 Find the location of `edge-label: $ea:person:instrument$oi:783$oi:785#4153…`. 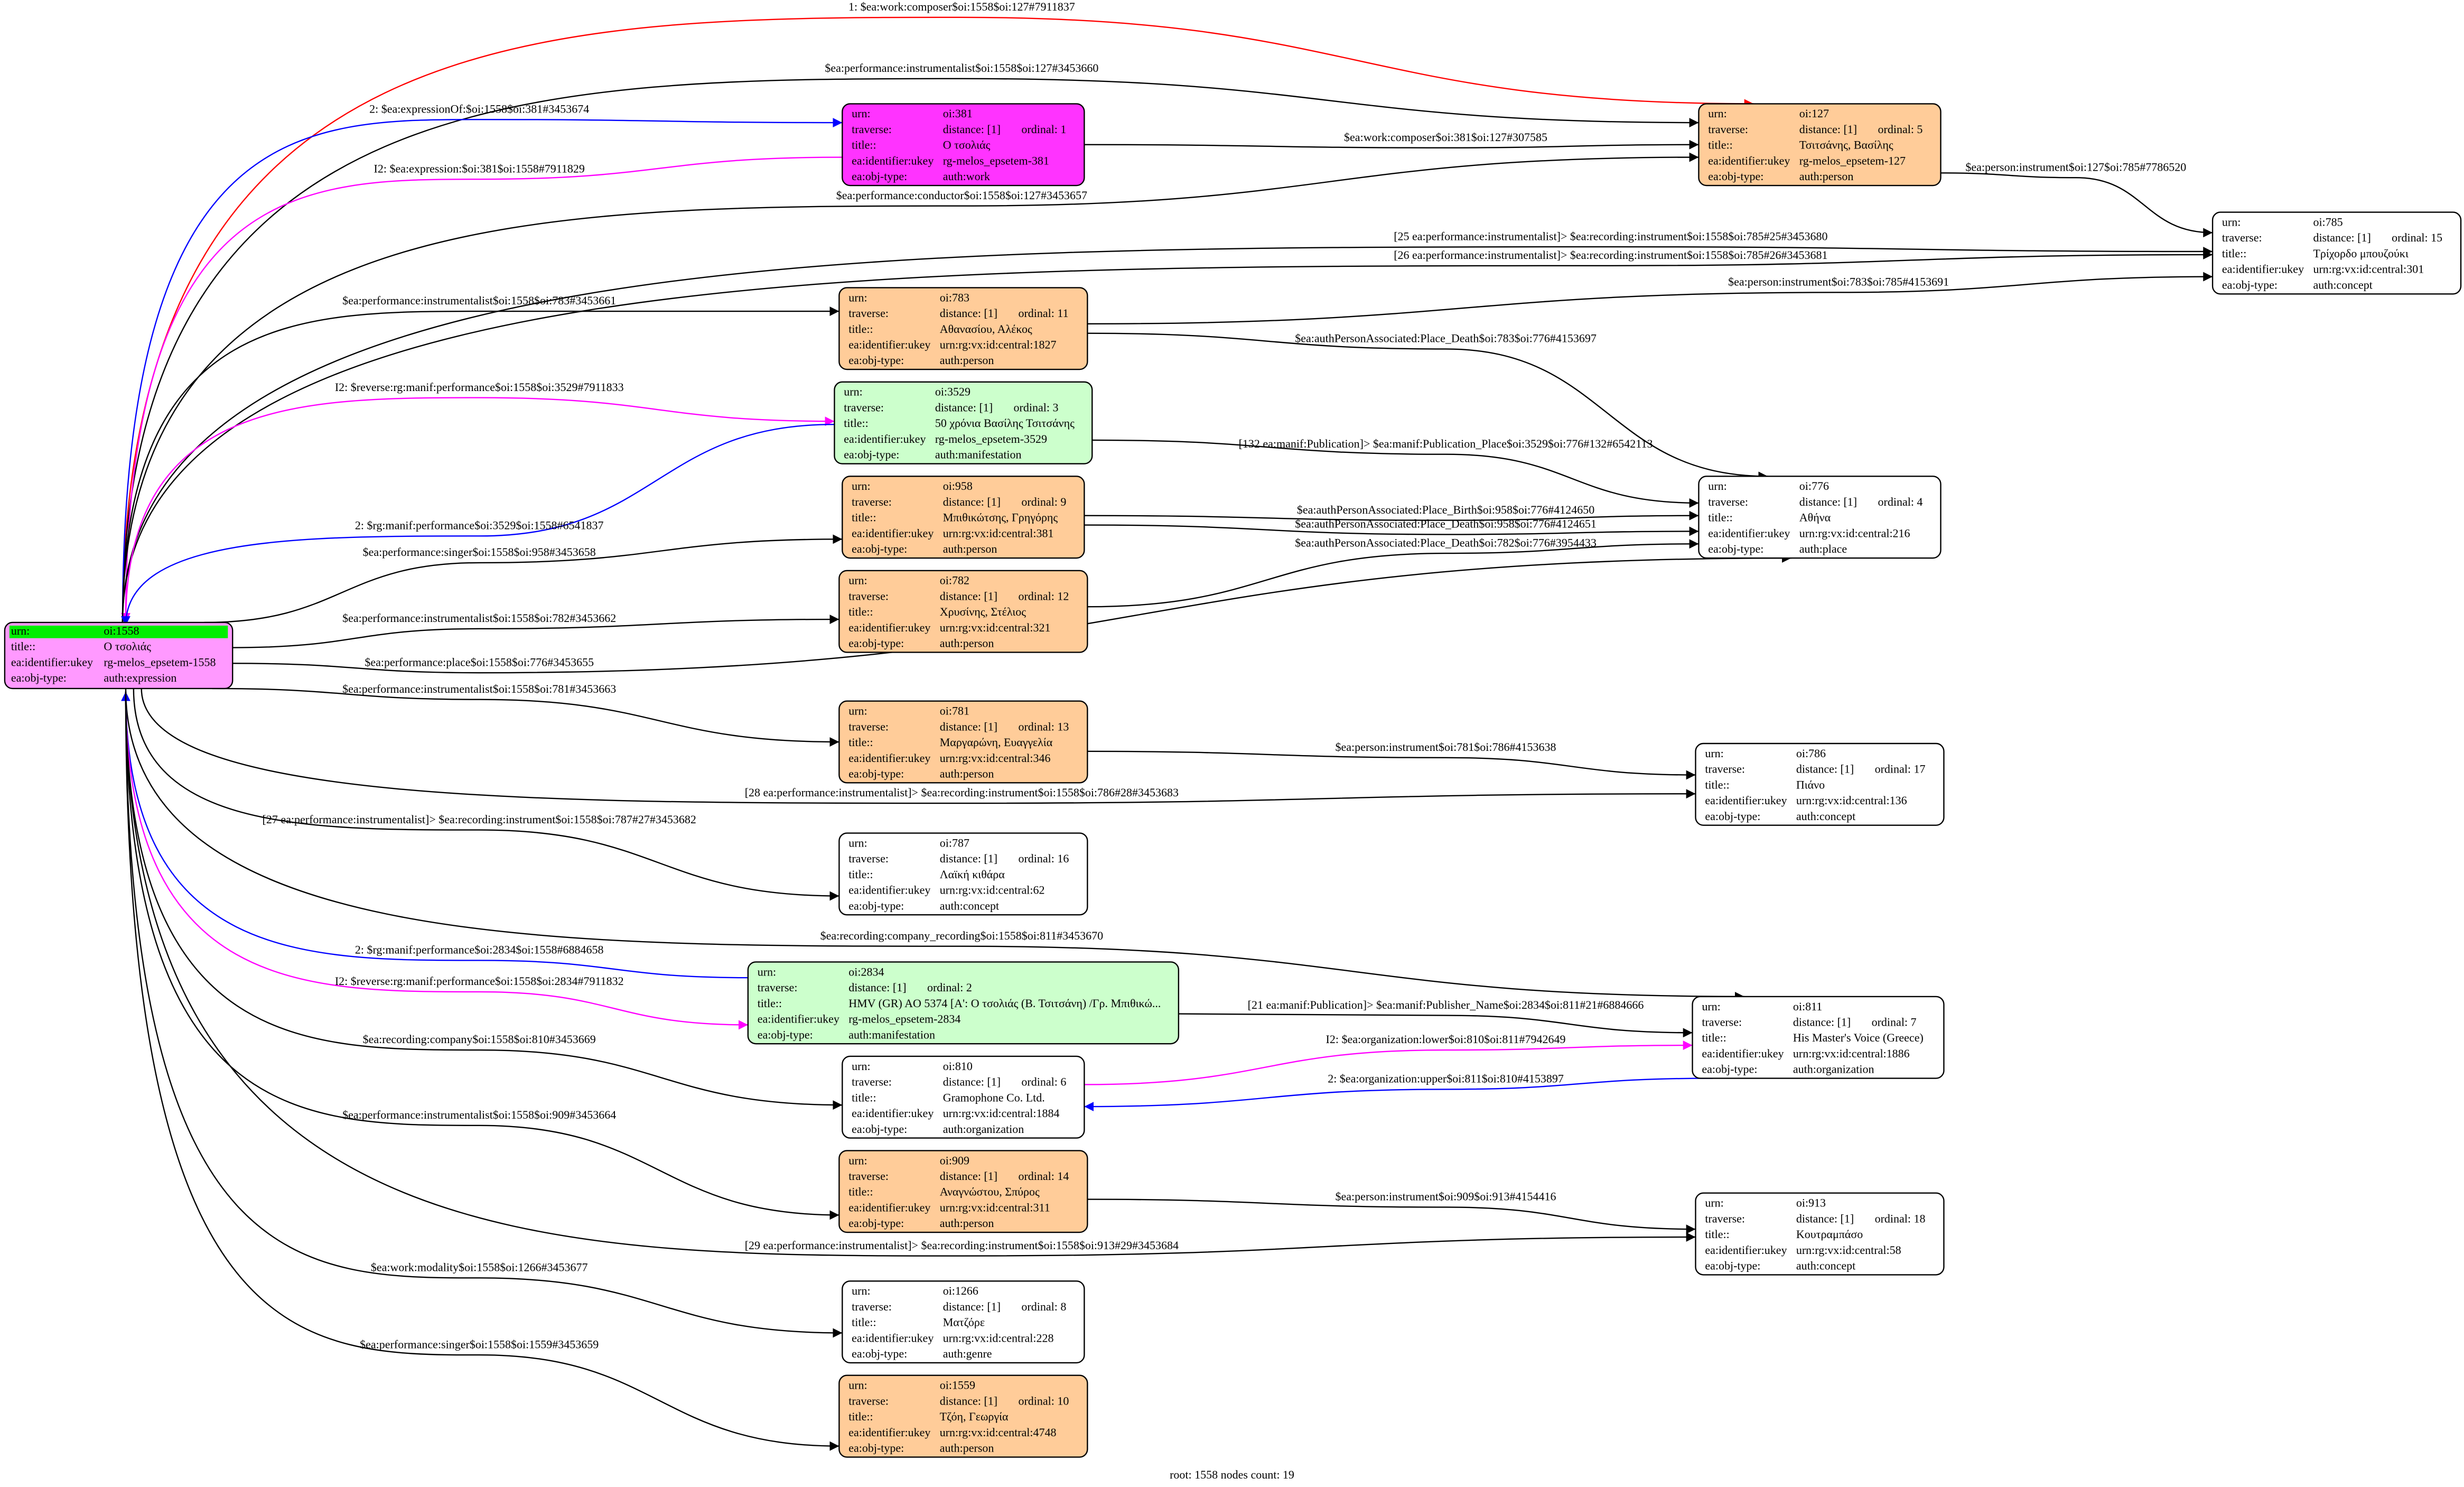

edge-label: $ea:person:instrument$oi:783$oi:785#4153… is located at coordinates (1838, 282).